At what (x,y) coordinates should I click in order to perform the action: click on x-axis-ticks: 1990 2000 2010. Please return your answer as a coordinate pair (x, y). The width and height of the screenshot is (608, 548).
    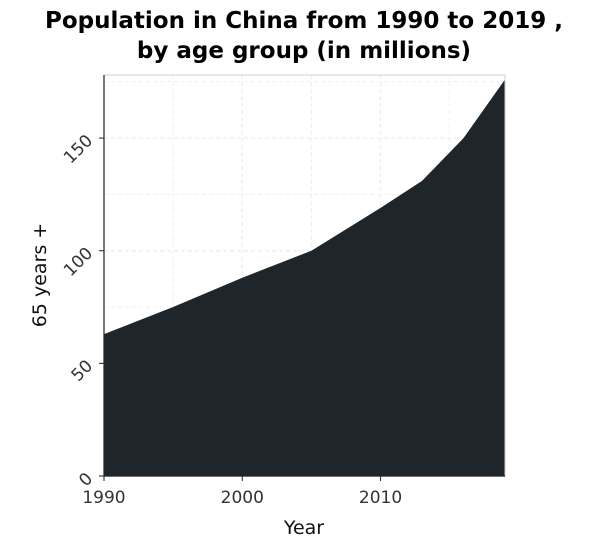
    Looking at the image, I should click on (242, 492).